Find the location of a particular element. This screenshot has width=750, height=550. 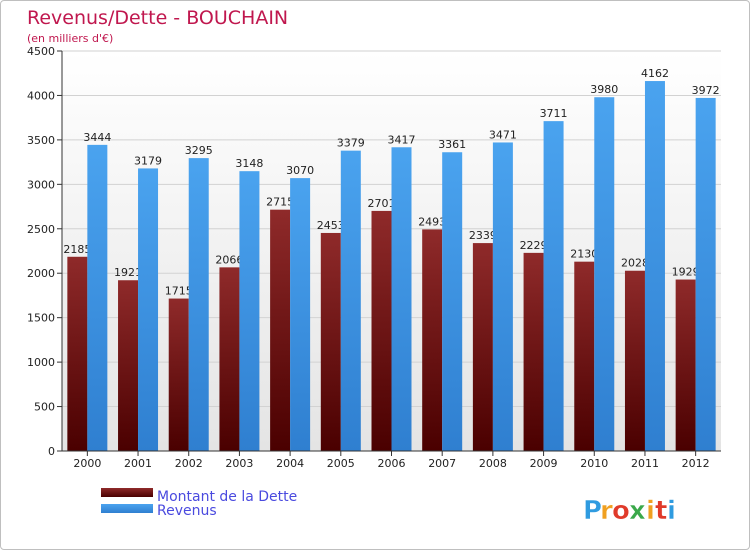

data-label-revenus: 3980 is located at coordinates (604, 89).